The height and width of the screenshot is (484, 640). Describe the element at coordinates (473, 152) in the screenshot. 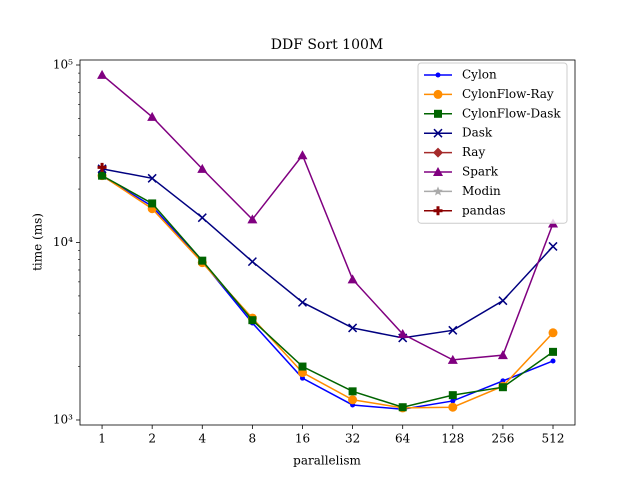

I see `legend-label: Ray` at that location.